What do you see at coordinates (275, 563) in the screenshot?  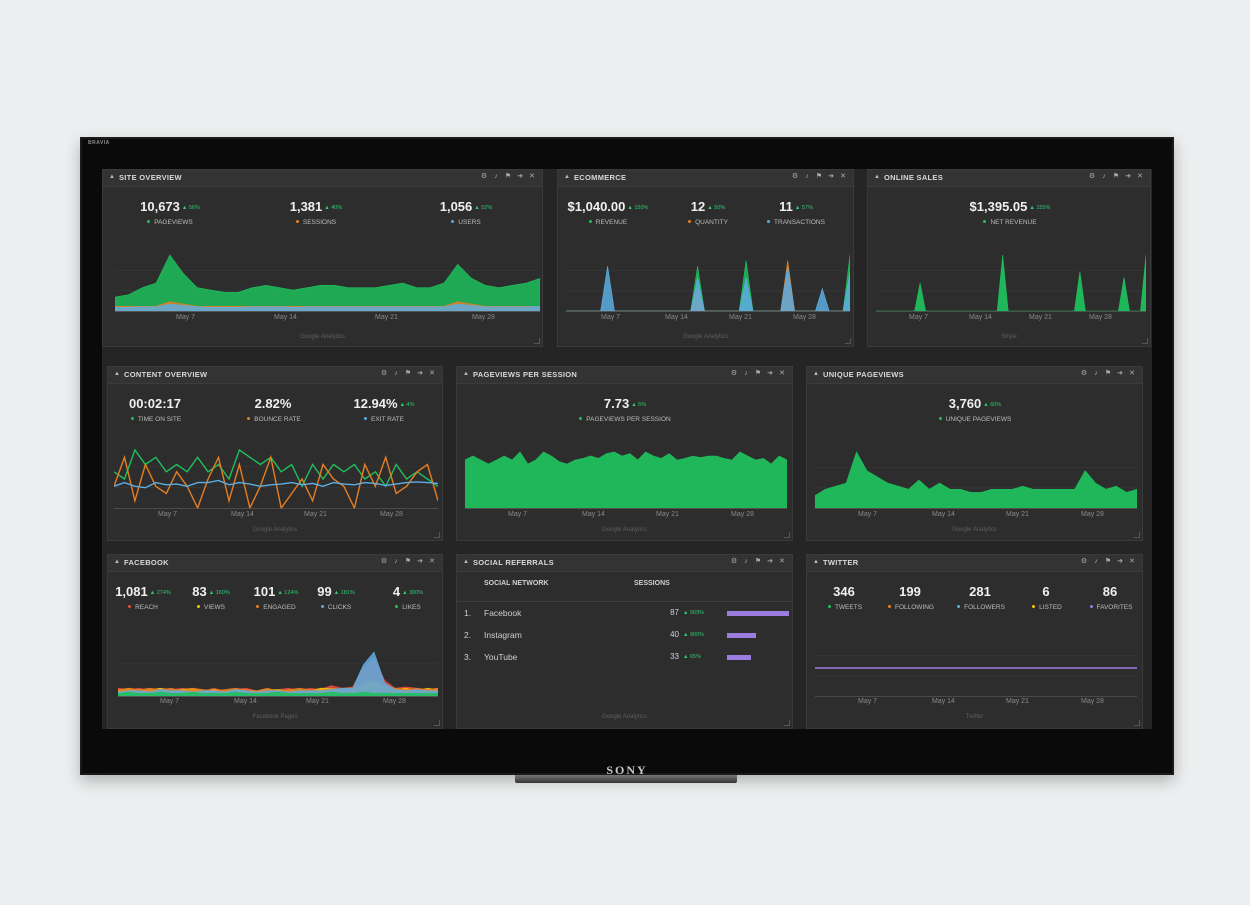 I see `panel-header: ▲ FACEBOOK ⚙ ♪ ⚑ ➜ ✕` at bounding box center [275, 563].